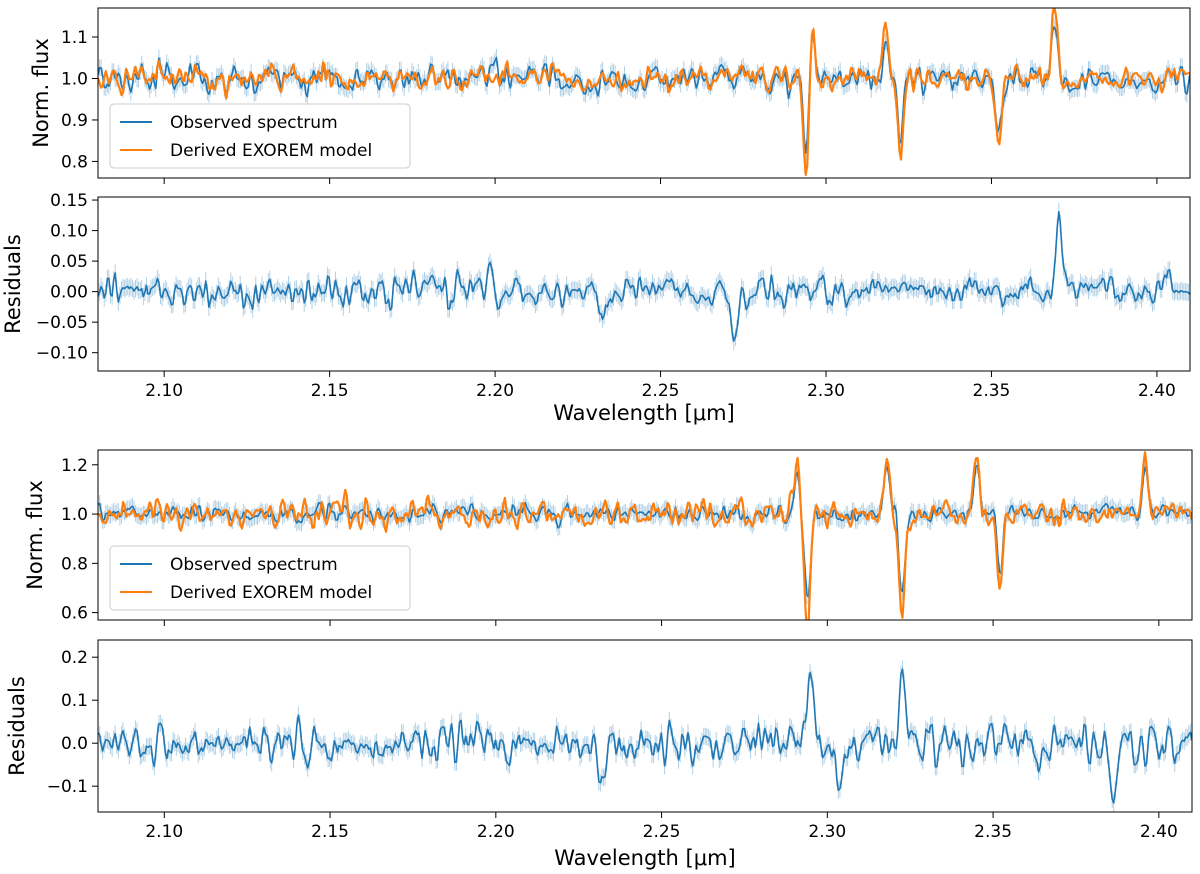  What do you see at coordinates (69, 293) in the screenshot?
I see `y-tick-label: 0.00` at bounding box center [69, 293].